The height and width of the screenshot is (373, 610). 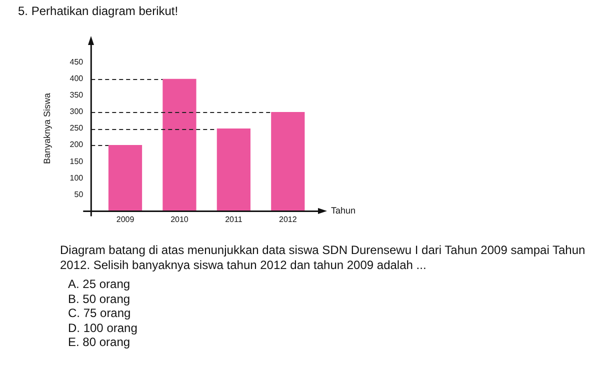 What do you see at coordinates (179, 219) in the screenshot?
I see `x-tick-label: 2010` at bounding box center [179, 219].